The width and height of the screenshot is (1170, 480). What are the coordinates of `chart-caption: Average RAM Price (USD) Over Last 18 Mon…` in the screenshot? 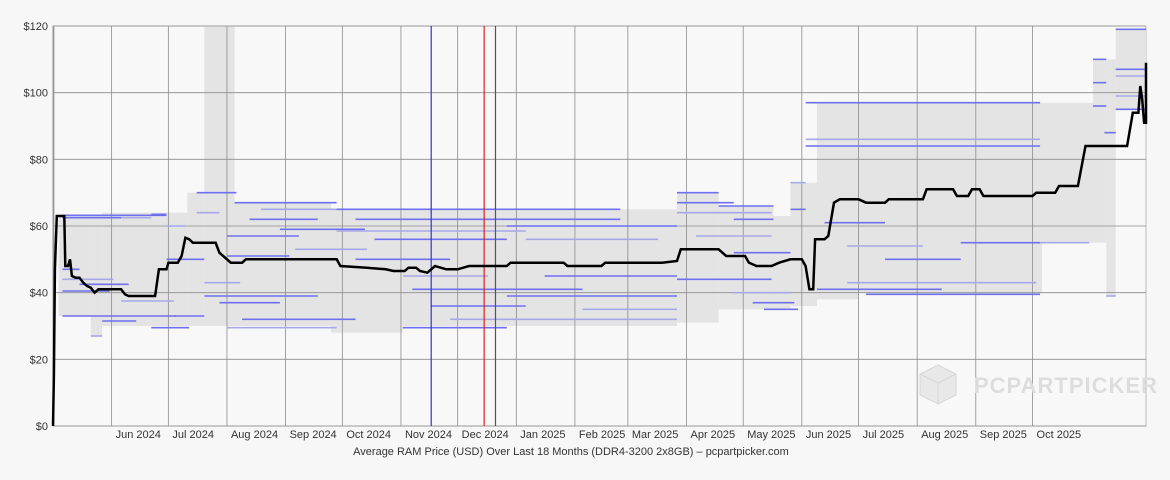 It's located at (571, 452).